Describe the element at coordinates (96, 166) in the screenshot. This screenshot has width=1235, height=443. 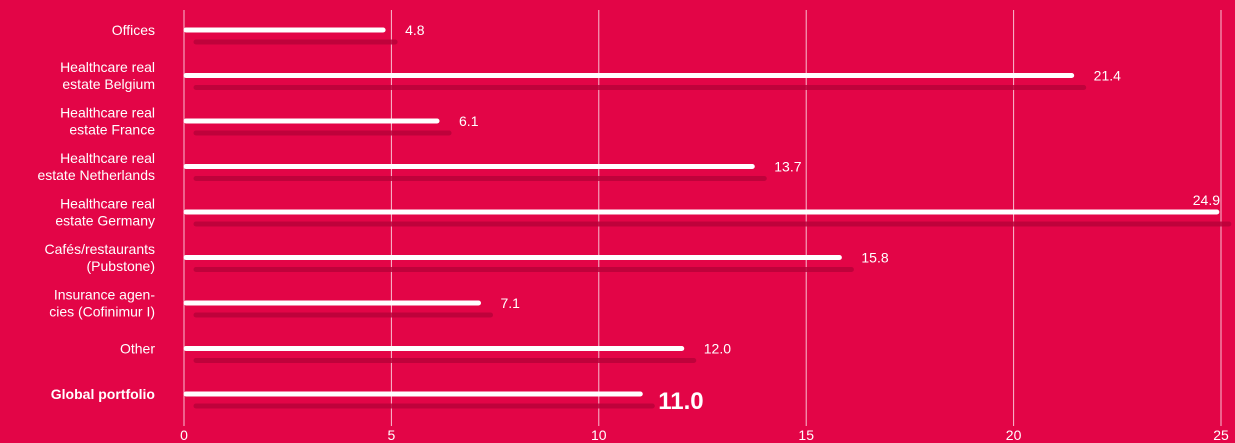
I see `category-label: Healthcare real estate Netherlands` at that location.